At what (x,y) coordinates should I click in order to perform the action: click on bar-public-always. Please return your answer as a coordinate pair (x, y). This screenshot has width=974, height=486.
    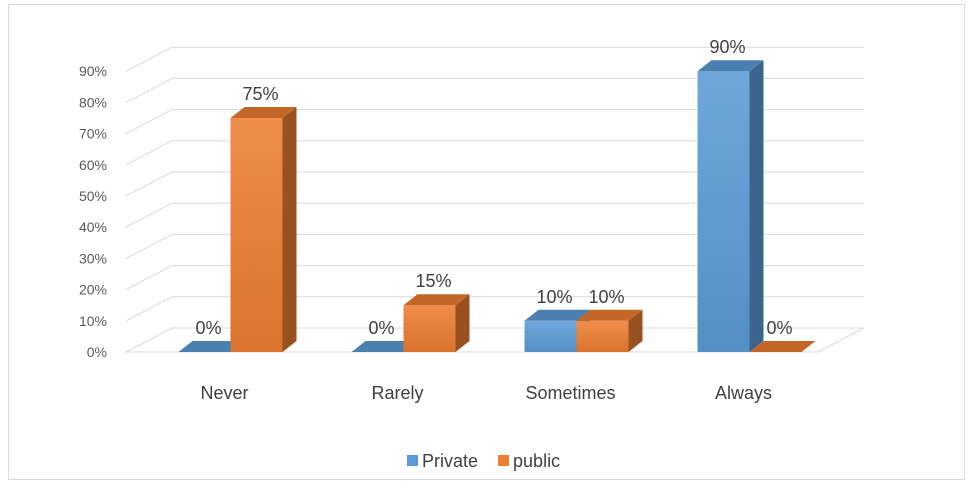
    Looking at the image, I should click on (782, 346).